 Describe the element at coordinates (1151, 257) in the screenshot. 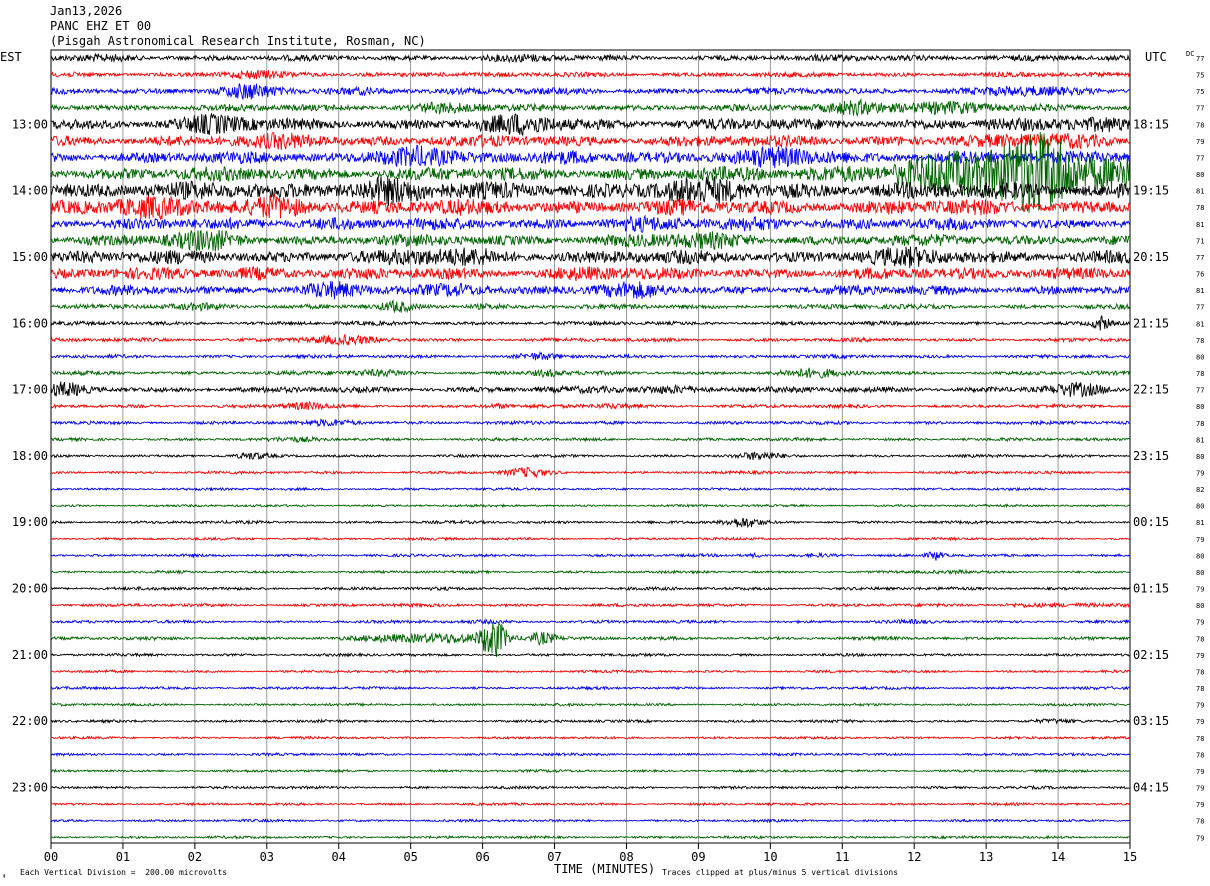

I see `utc-hour-label: 20:15` at that location.